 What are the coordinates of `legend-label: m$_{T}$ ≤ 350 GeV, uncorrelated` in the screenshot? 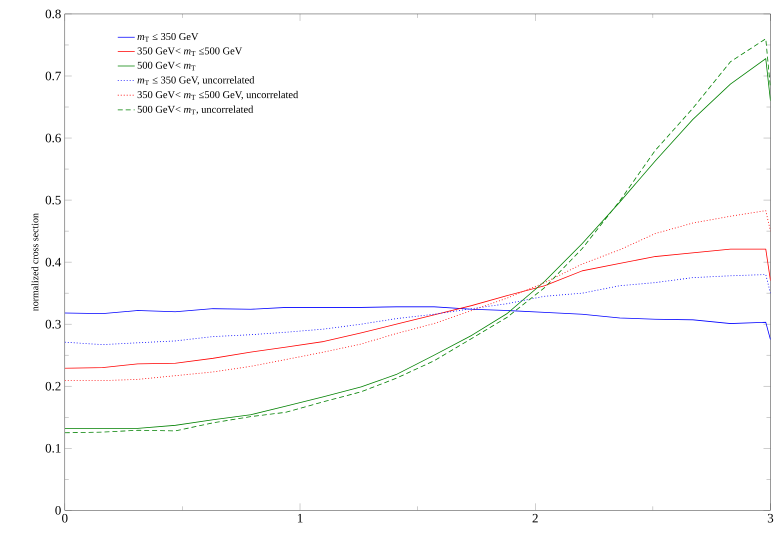 It's located at (195, 80).